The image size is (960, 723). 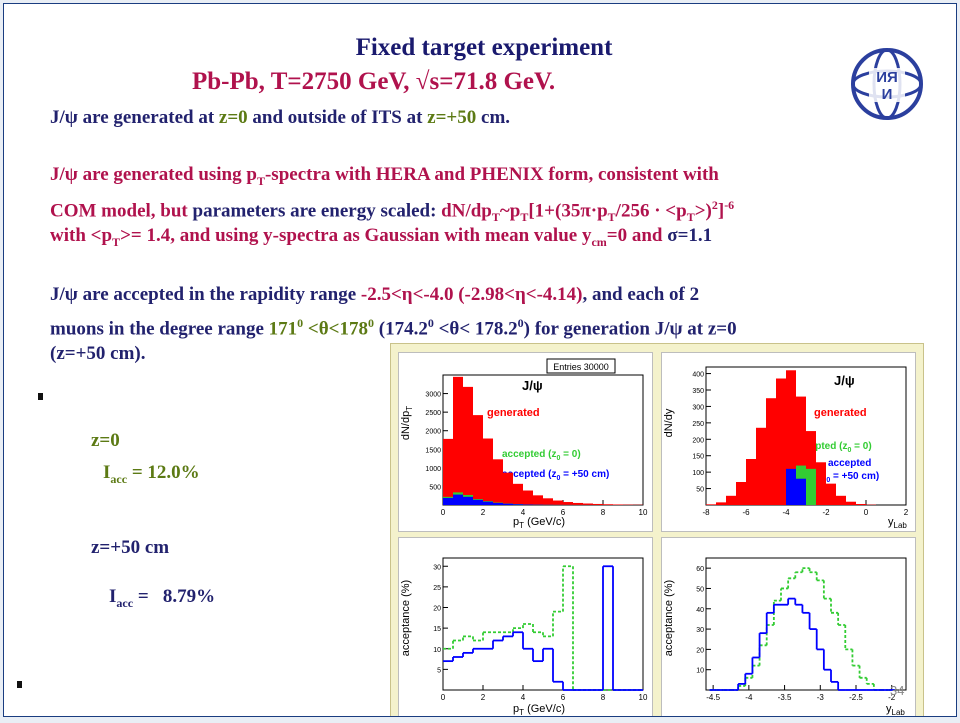 I want to click on acc1-value: Iacc = 12.0%, so click(x=151, y=476).